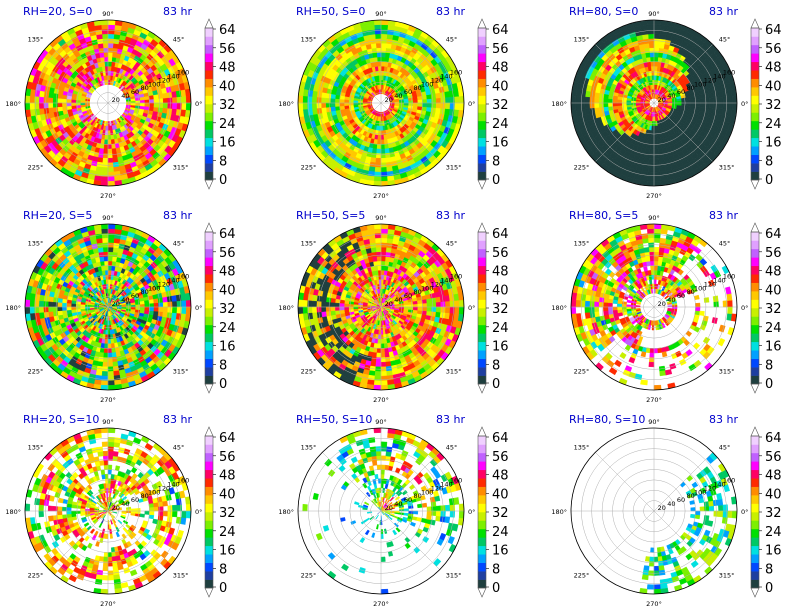 The height and width of the screenshot is (612, 785). I want to click on panel-title: RH=20, S=0, so click(57, 11).